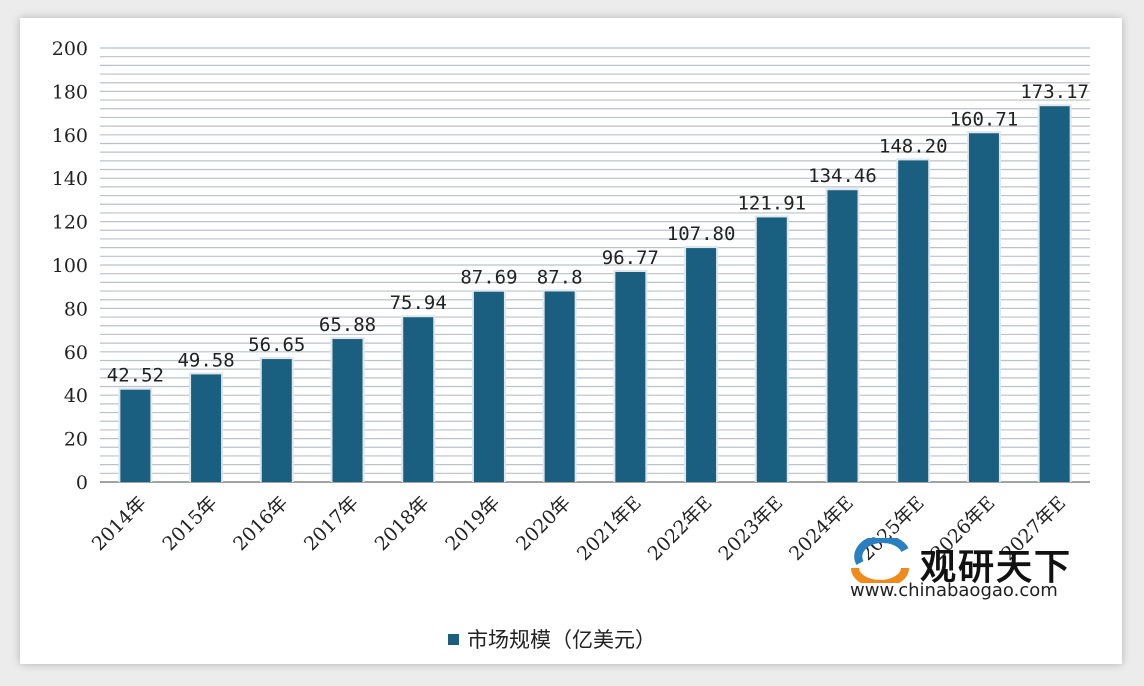 This screenshot has height=686, width=1144. I want to click on data-label: 75.94, so click(418, 303).